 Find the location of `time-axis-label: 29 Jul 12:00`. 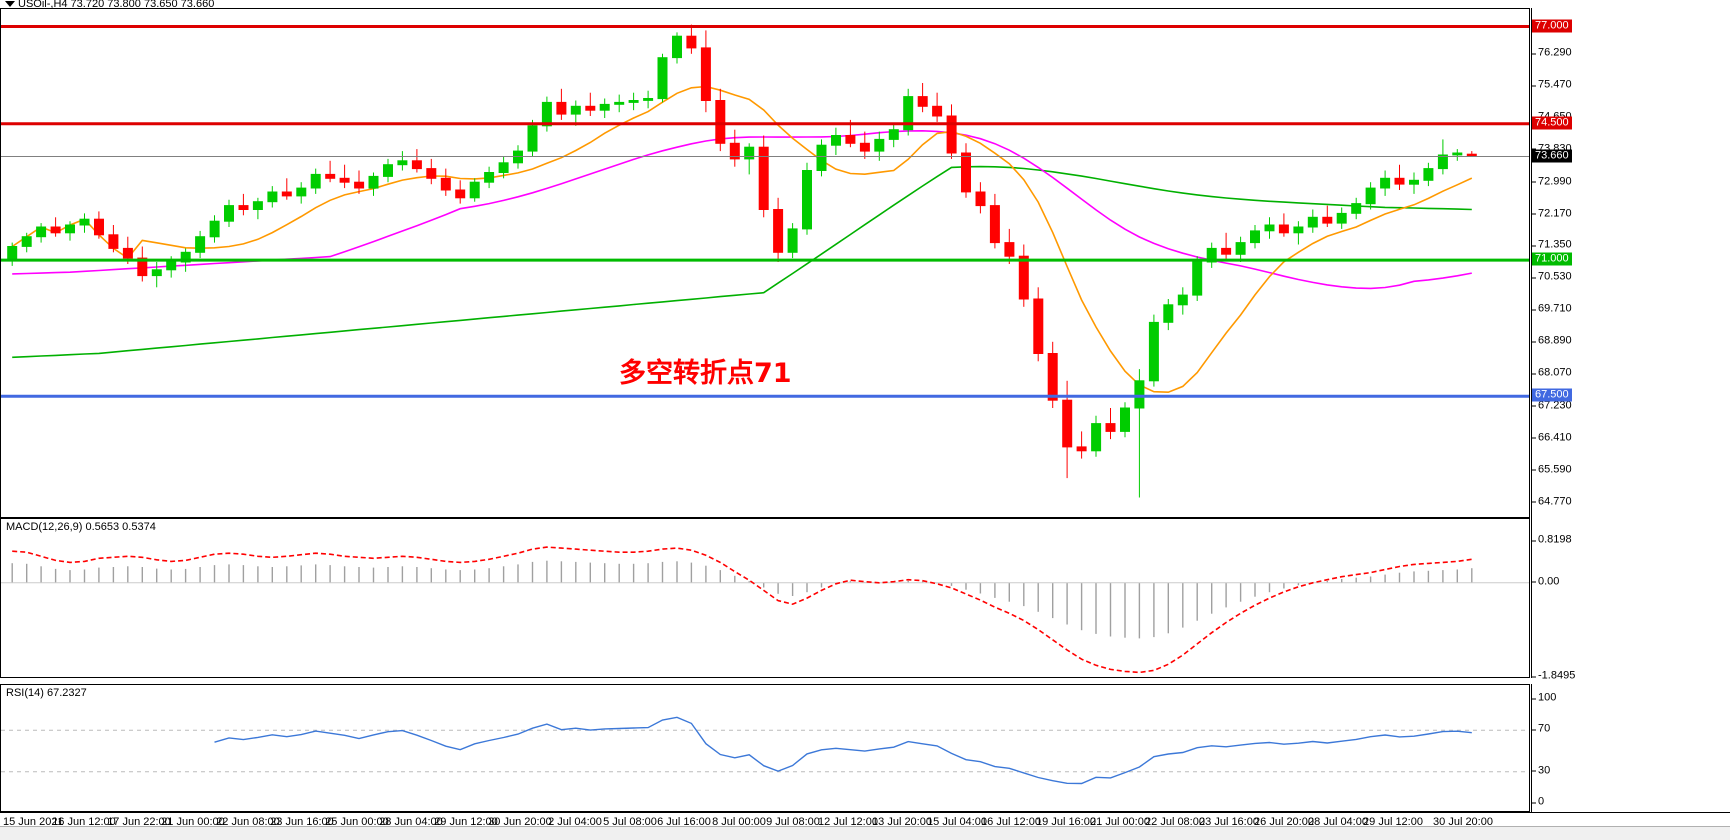

time-axis-label: 29 Jul 12:00 is located at coordinates (1393, 822).